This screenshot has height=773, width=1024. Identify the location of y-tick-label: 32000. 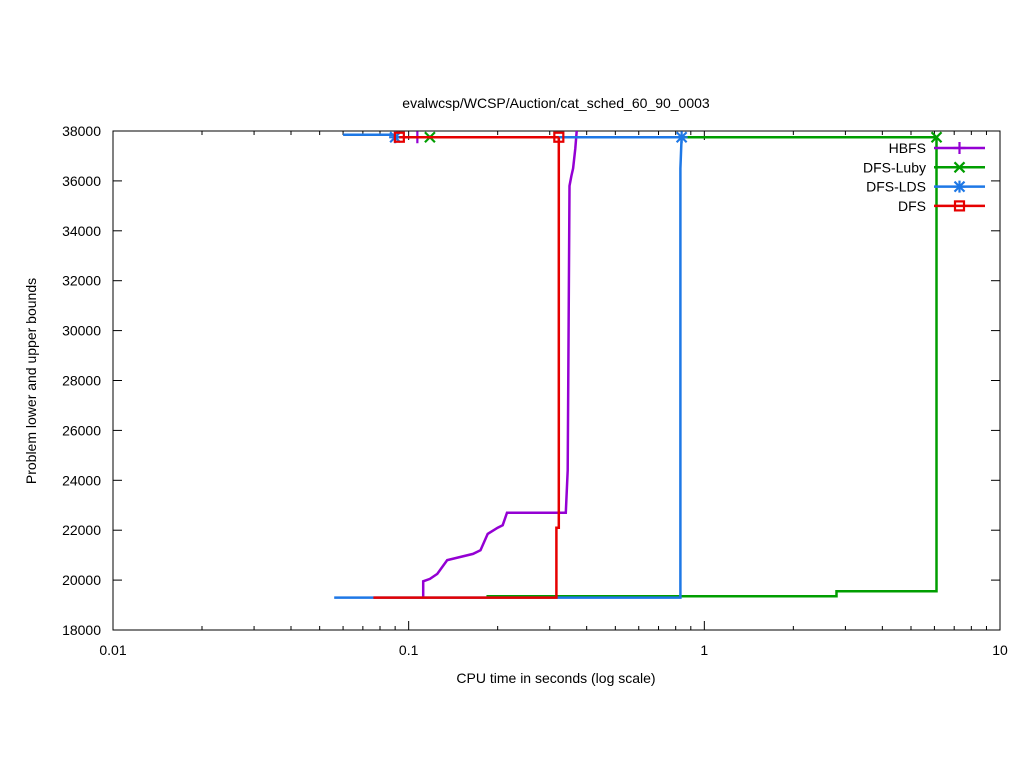
(81, 281).